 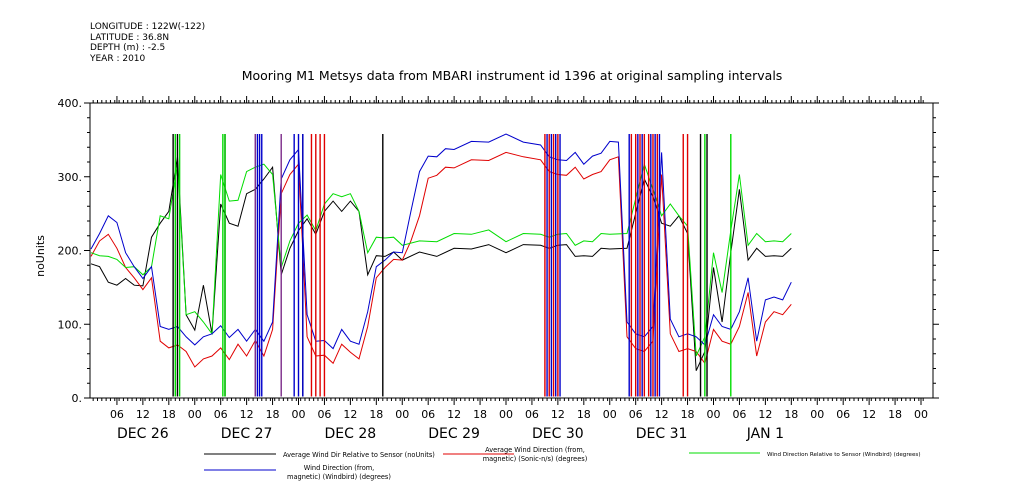 What do you see at coordinates (247, 434) in the screenshot?
I see `x-day-label: DEC 27` at bounding box center [247, 434].